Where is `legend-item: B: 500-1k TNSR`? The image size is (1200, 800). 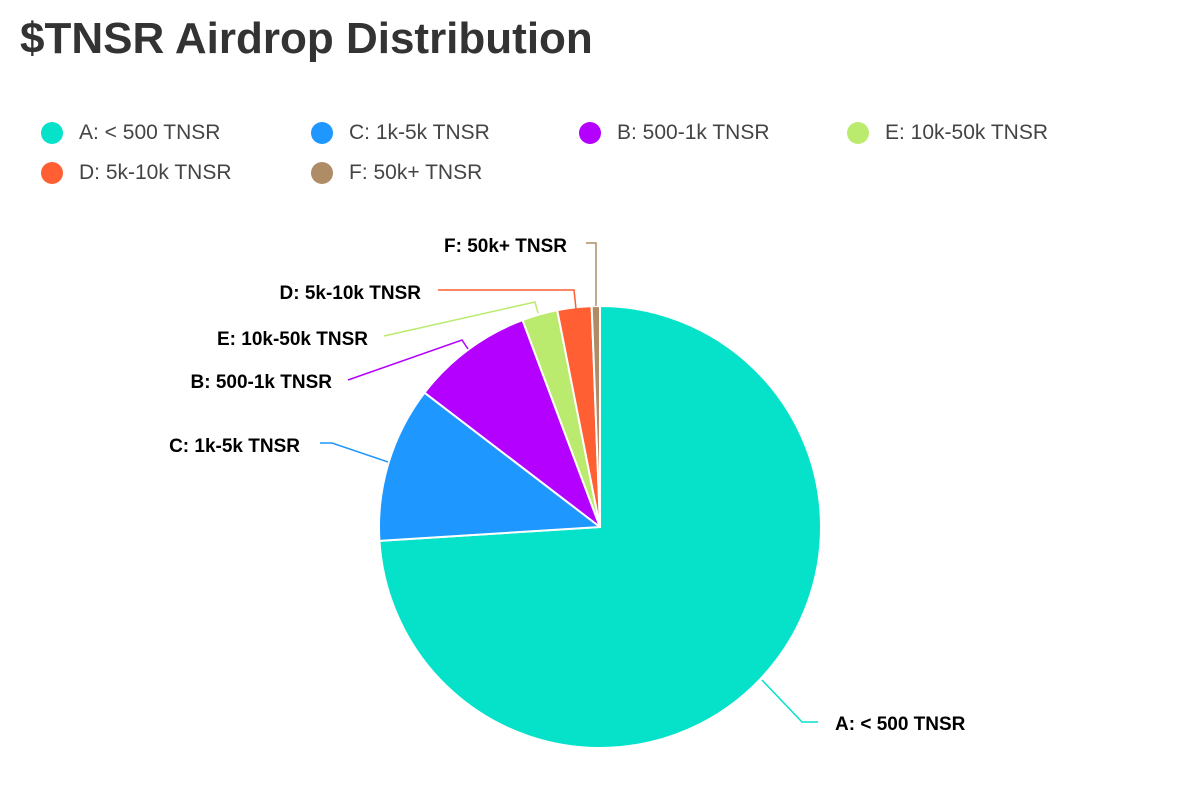
legend-item: B: 500-1k TNSR is located at coordinates (674, 133).